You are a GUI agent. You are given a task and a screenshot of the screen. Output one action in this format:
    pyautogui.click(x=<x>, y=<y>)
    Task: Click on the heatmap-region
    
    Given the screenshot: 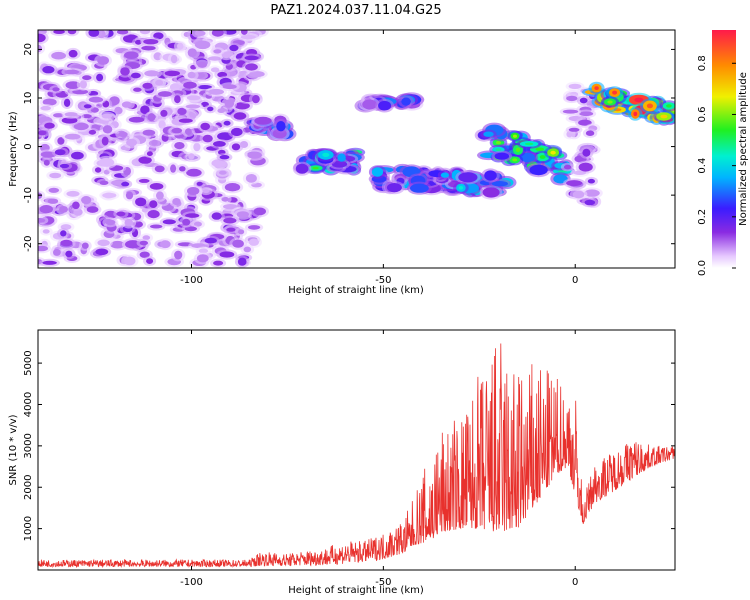 What is the action you would take?
    pyautogui.click(x=525, y=154)
    